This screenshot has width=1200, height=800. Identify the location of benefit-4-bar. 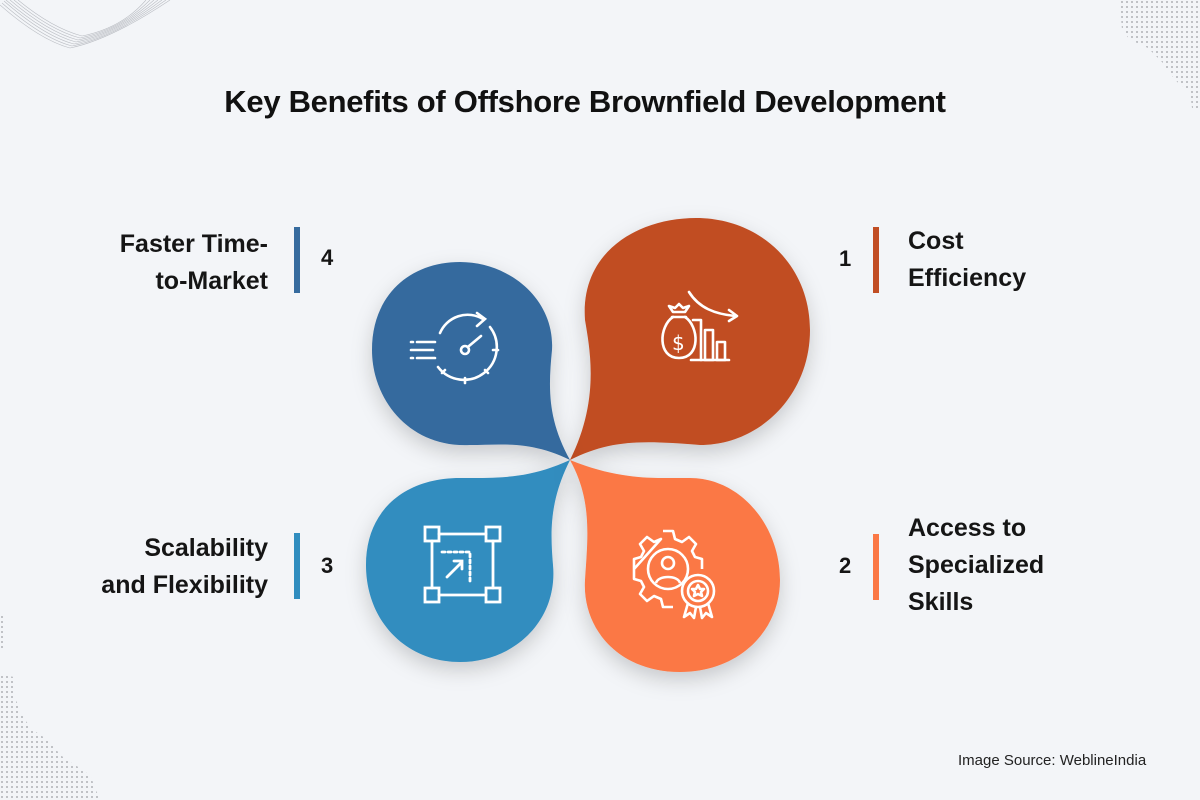
(297, 260).